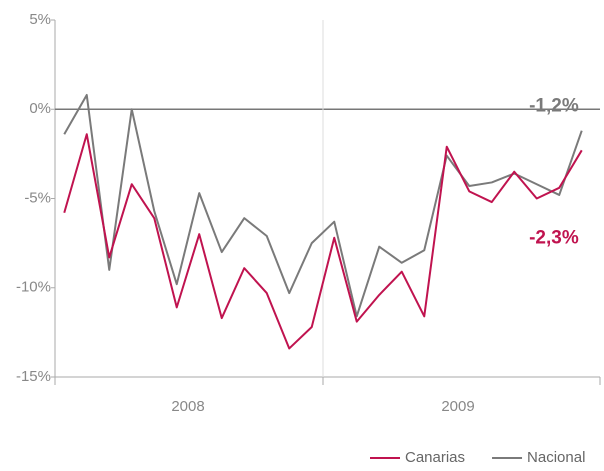  Describe the element at coordinates (187, 406) in the screenshot. I see `x-group-label: 2008` at that location.